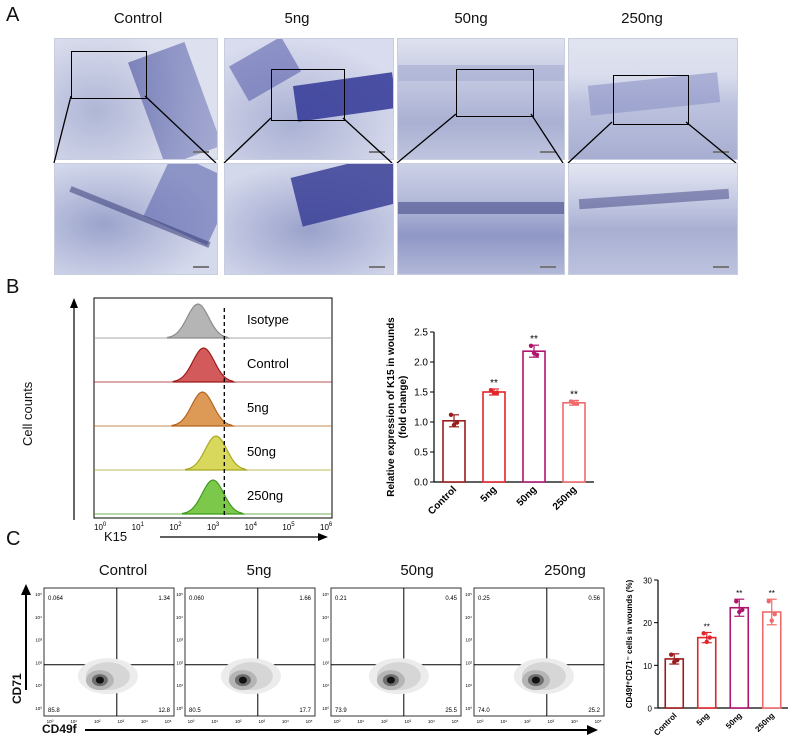 The image size is (800, 751). What do you see at coordinates (123, 570) in the screenshot?
I see `panel-c-title-control: Control` at bounding box center [123, 570].